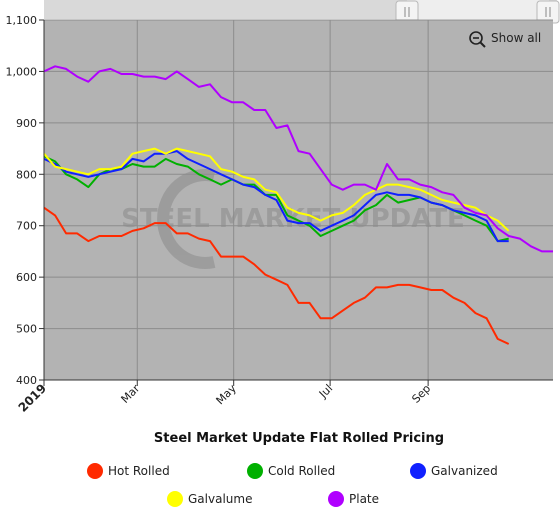  Describe the element at coordinates (186, 219) in the screenshot. I see `watermark-swoosh-icon` at that location.